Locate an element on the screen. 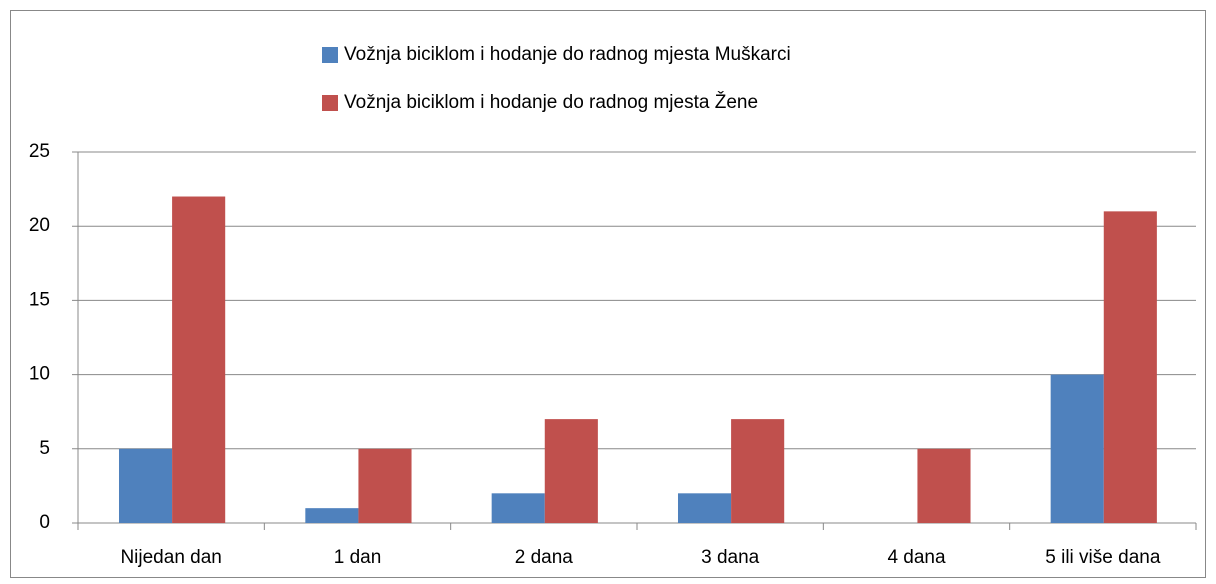 The height and width of the screenshot is (584, 1216). y-tick-label: 15 is located at coordinates (39, 299).